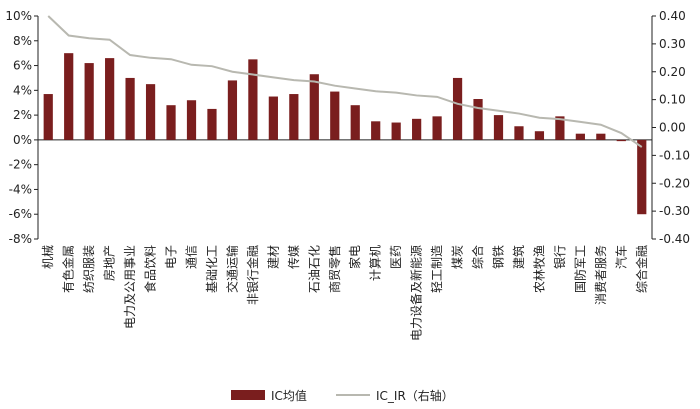 This screenshot has width=700, height=409. What do you see at coordinates (171, 257) in the screenshot?
I see `category-label: 电子` at bounding box center [171, 257].